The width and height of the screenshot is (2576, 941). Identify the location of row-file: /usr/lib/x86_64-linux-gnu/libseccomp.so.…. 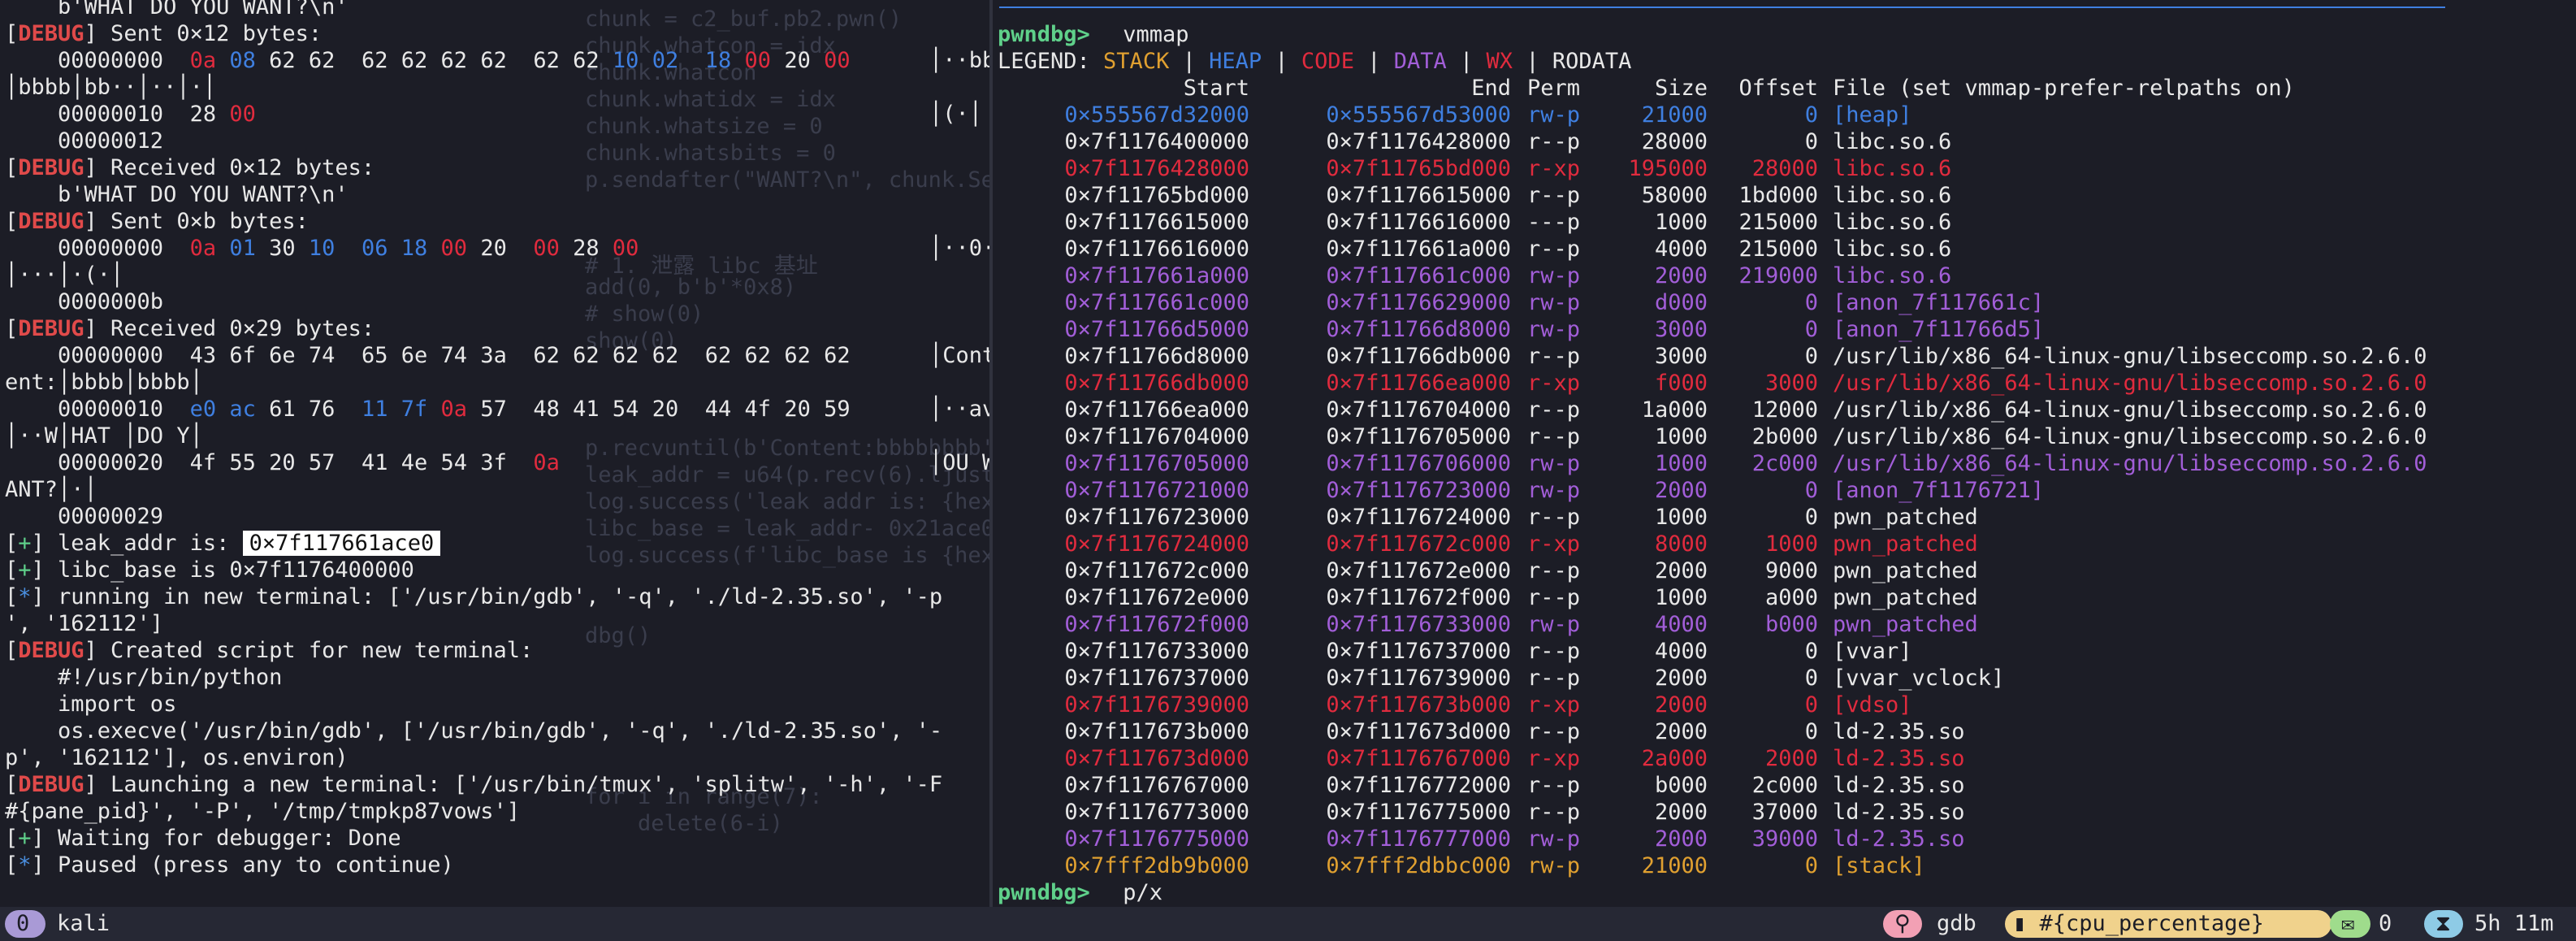
(2130, 410).